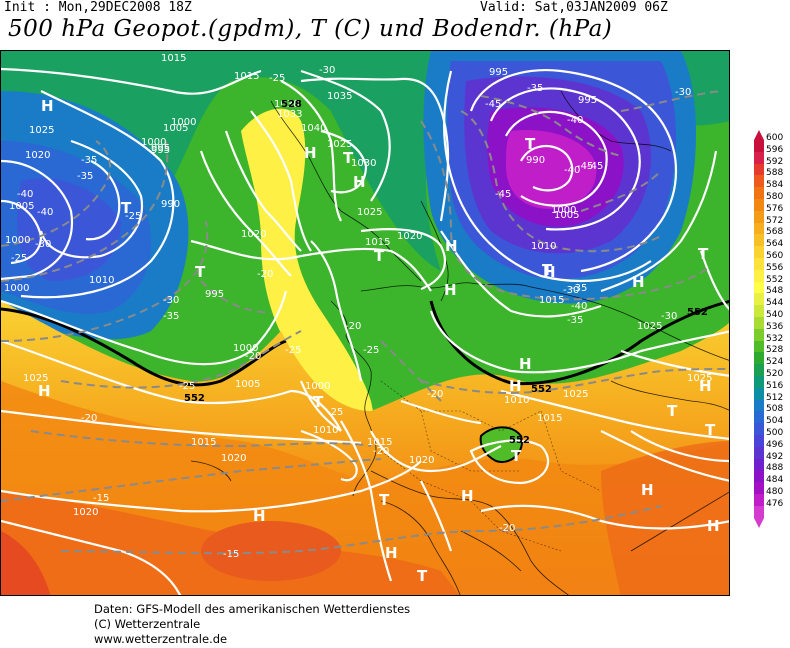 This screenshot has height=648, width=790. I want to click on pressure-label: 1030, so click(286, 104).